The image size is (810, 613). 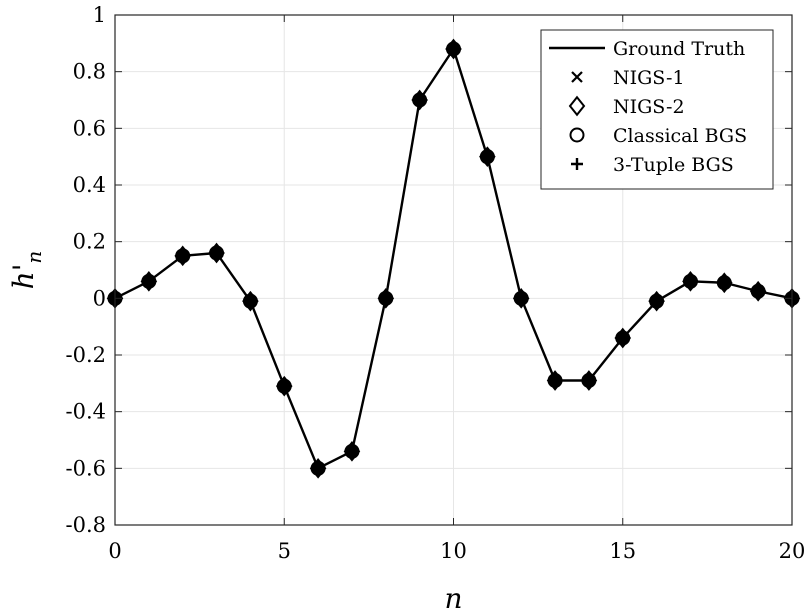 What do you see at coordinates (86, 355) in the screenshot?
I see `y-tick-label: -0.2` at bounding box center [86, 355].